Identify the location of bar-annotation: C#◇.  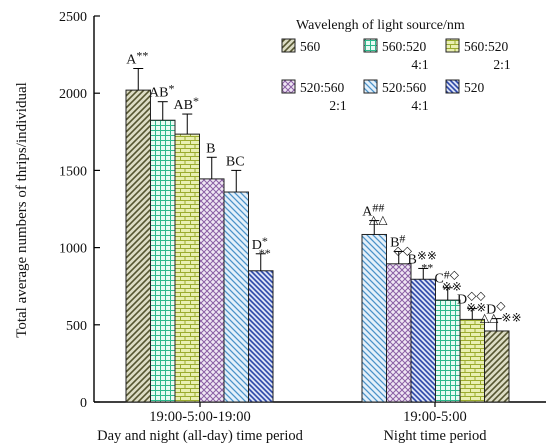
(446, 277).